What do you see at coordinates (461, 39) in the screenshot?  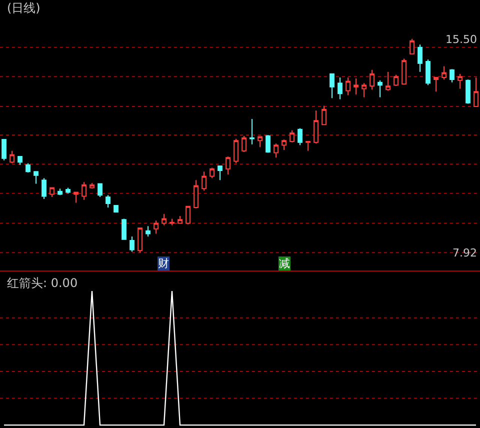 I see `y-tick-label: 15.50` at bounding box center [461, 39].